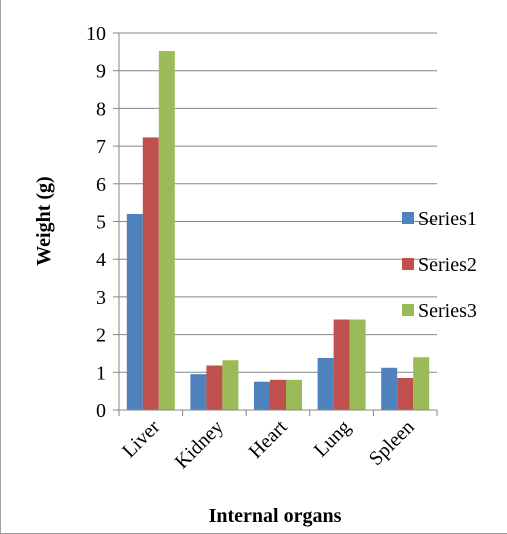 The height and width of the screenshot is (534, 507). Describe the element at coordinates (332, 438) in the screenshot. I see `x-tick-label: Lung` at that location.